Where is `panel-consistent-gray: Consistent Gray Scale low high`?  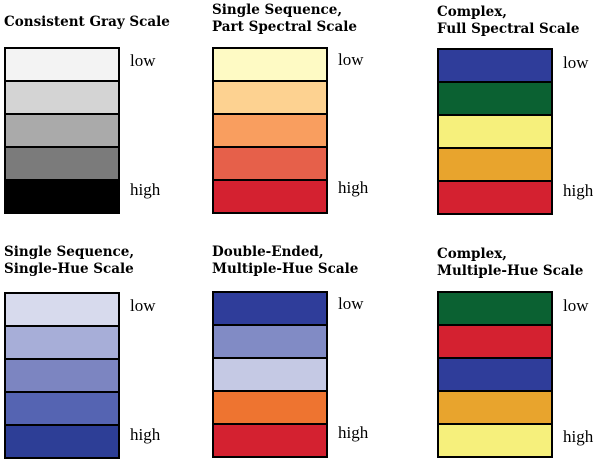
panel-consistent-gray: Consistent Gray Scale low high is located at coordinates (99, 121).